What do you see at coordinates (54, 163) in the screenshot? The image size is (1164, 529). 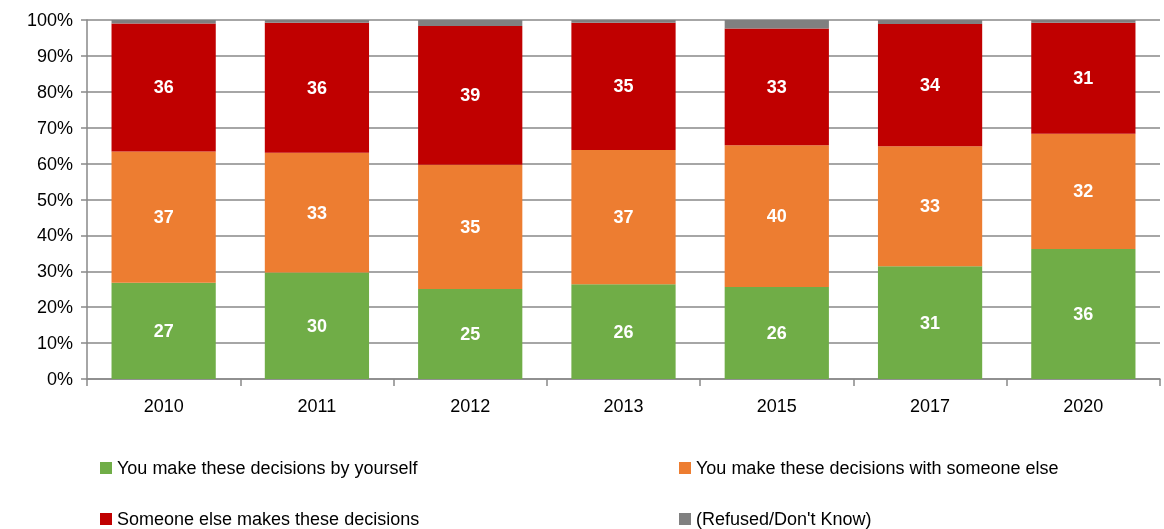 I see `y-tick-label: 60%` at bounding box center [54, 163].